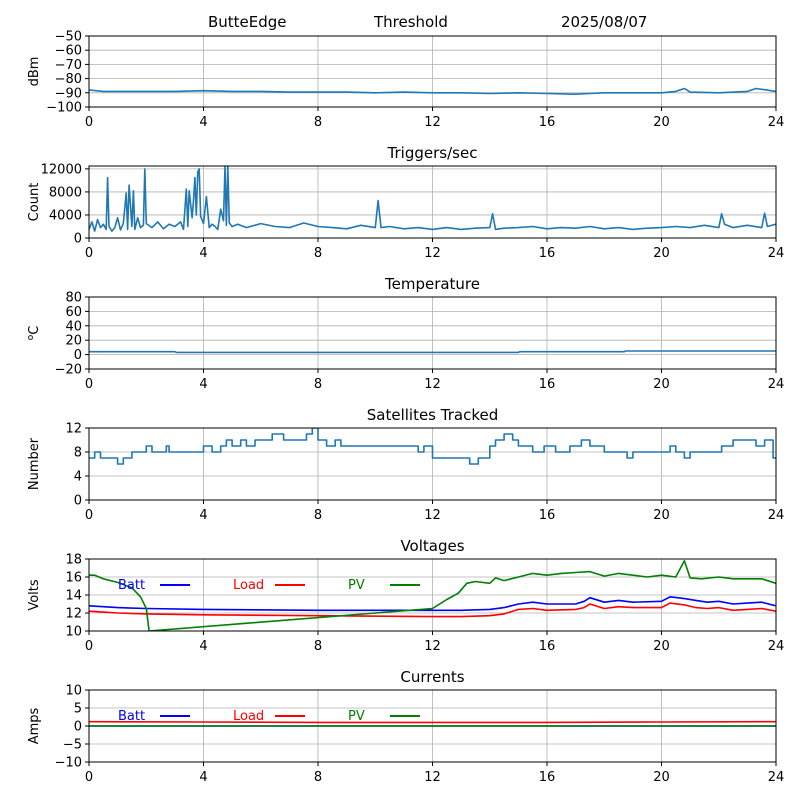  What do you see at coordinates (34, 595) in the screenshot?
I see `y-axis-label: Volts` at bounding box center [34, 595].